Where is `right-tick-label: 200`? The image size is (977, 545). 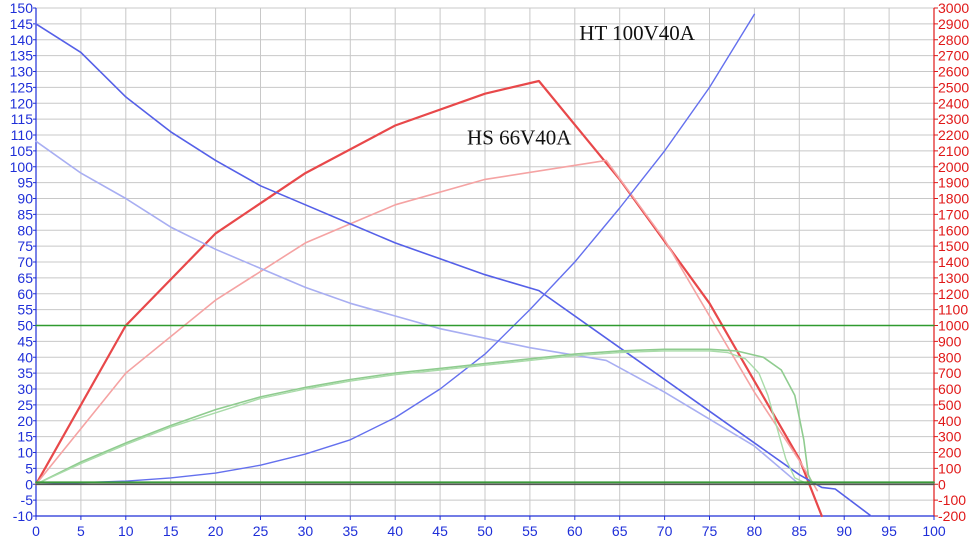
right-tick-label: 200 is located at coordinates (950, 453).